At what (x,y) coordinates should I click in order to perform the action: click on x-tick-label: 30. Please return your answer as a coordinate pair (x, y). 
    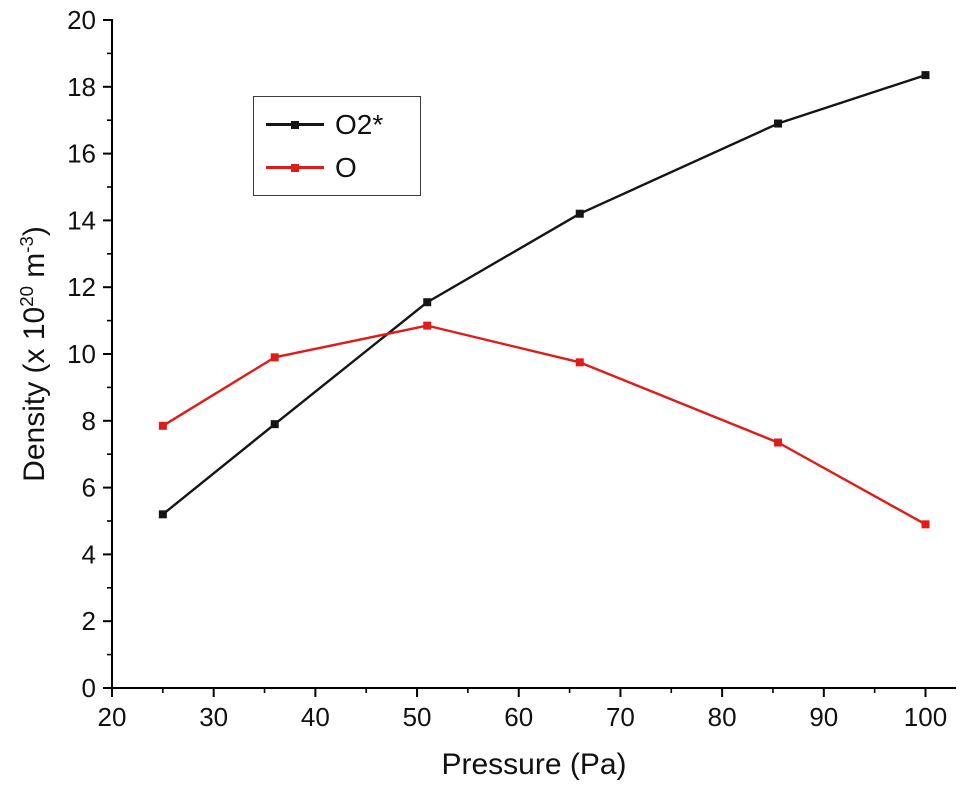
    Looking at the image, I should click on (213, 717).